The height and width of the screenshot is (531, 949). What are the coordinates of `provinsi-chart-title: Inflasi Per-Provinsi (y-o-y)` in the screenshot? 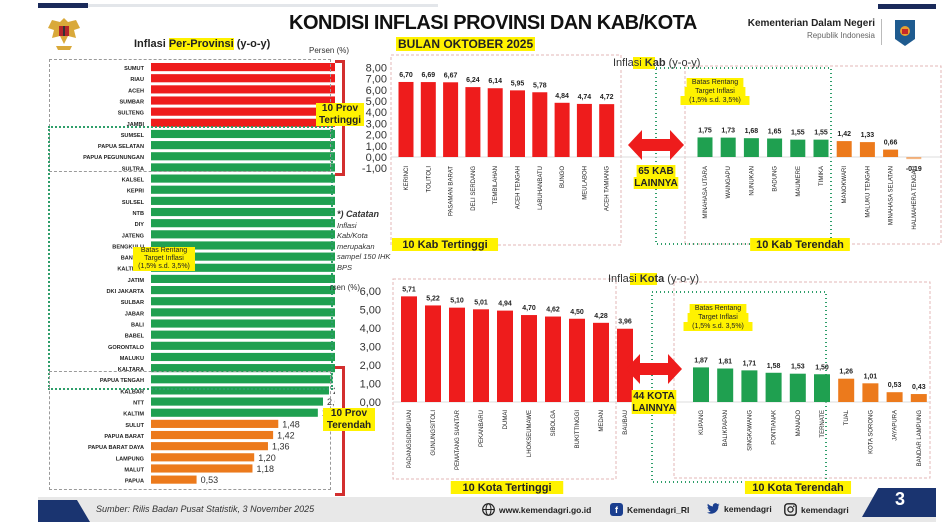 It's located at (202, 44).